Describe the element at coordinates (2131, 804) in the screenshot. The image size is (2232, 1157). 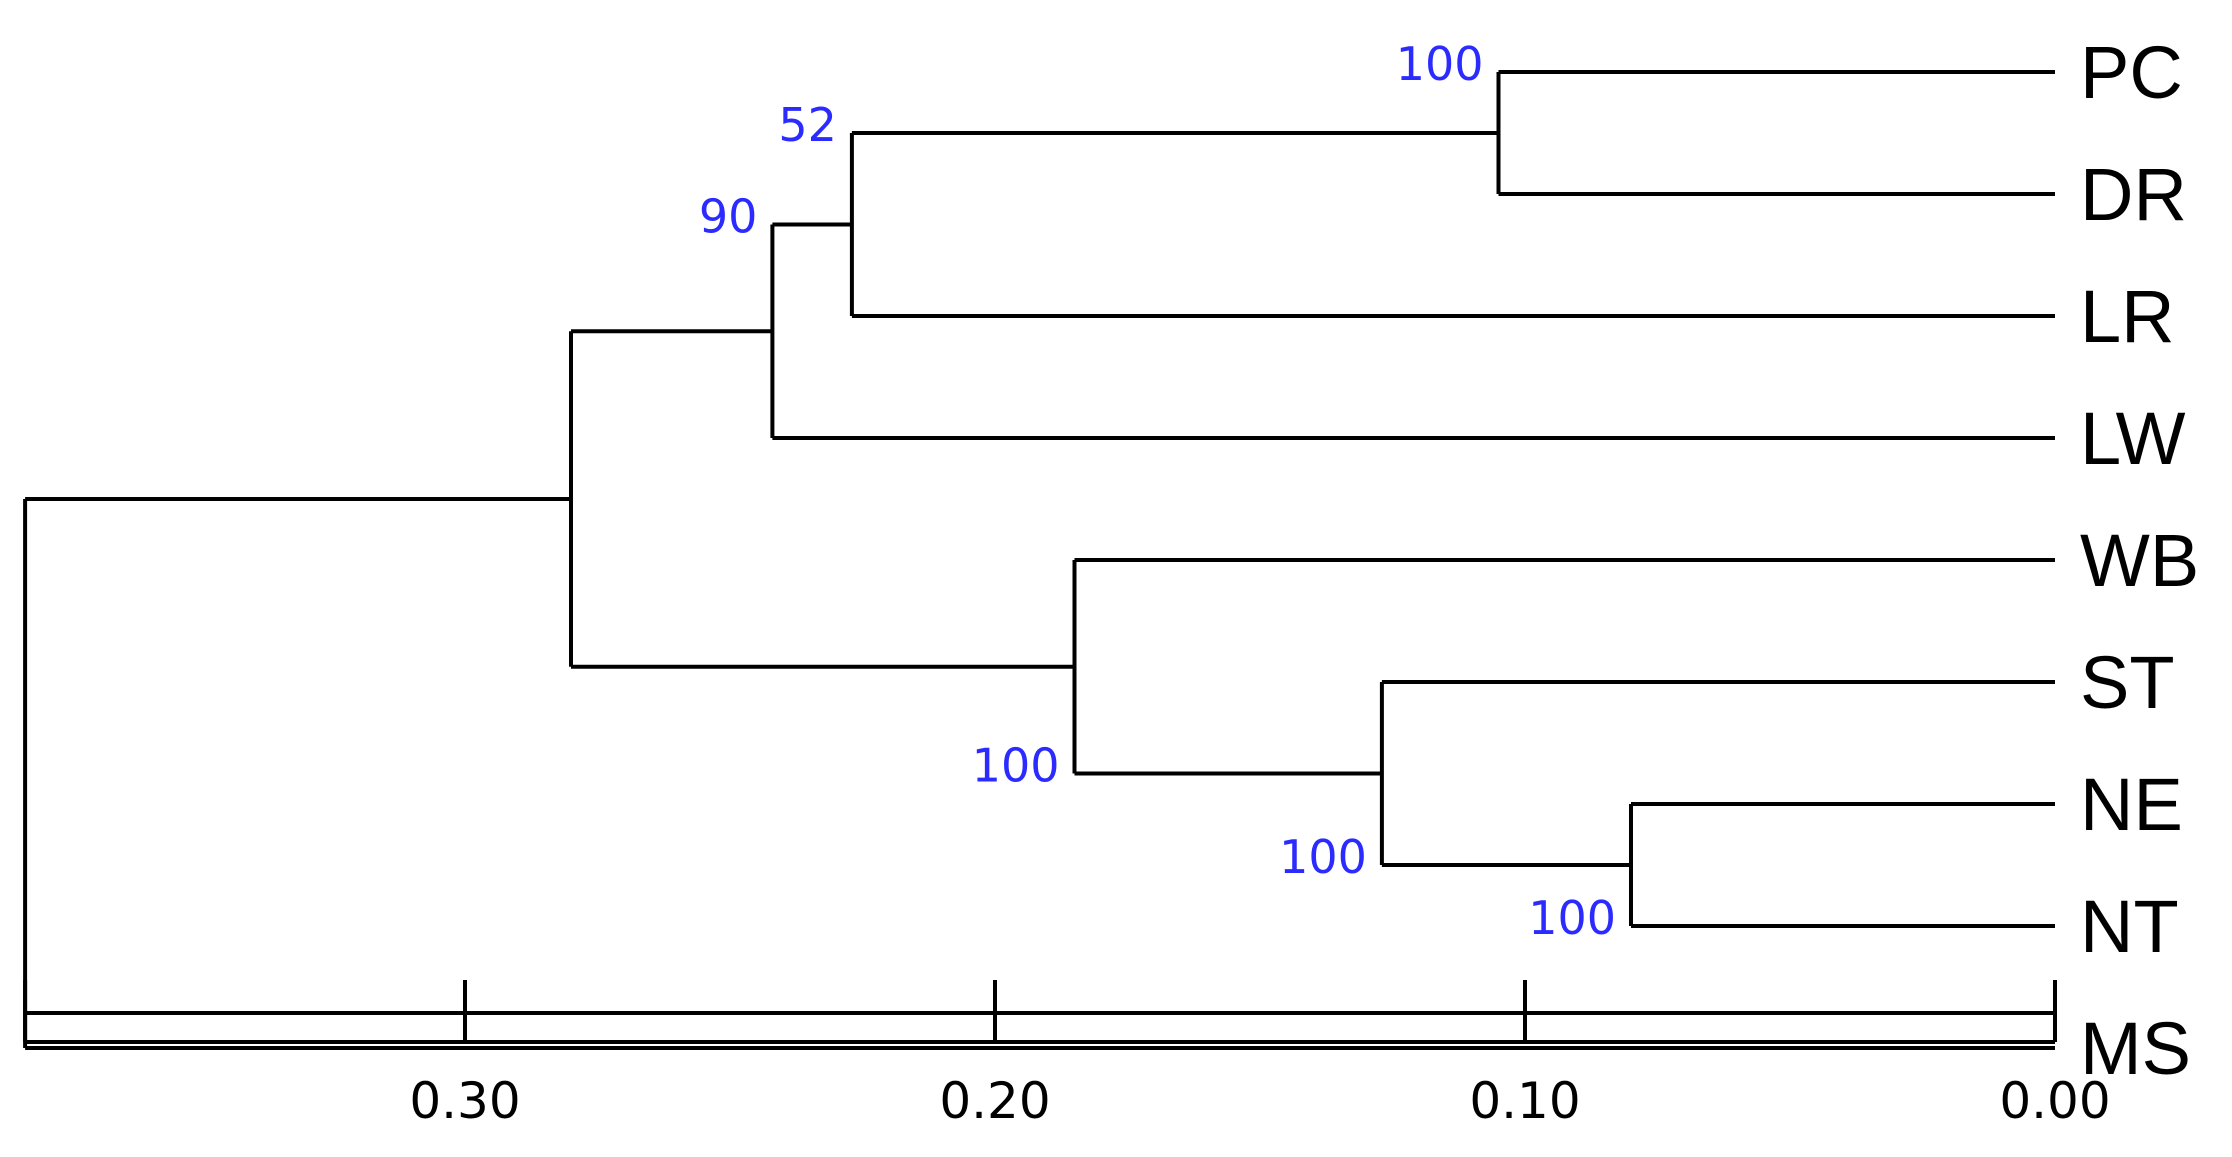
I see `taxon-label-ne: NE` at that location.